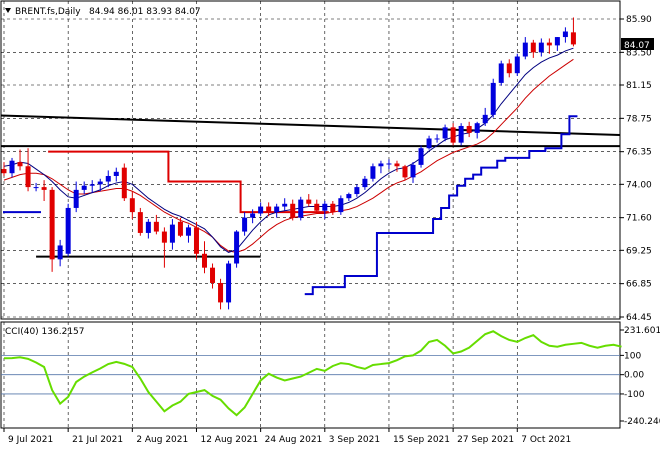 The height and width of the screenshot is (454, 660). I want to click on price-tick-label: 76.35, so click(639, 153).